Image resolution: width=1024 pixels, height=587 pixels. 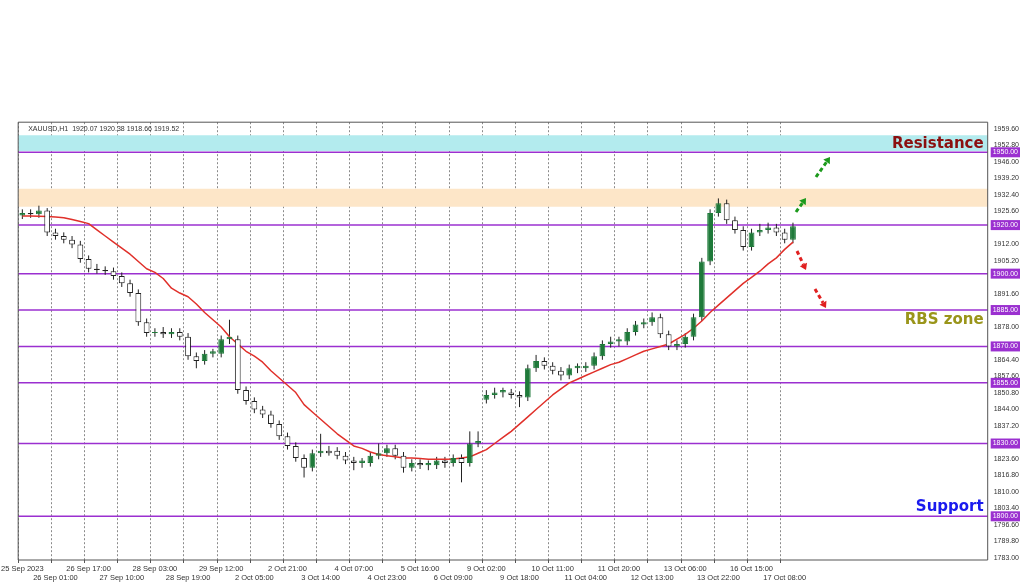 What do you see at coordinates (944, 318) in the screenshot?
I see `annotation: RBS zone` at bounding box center [944, 318].